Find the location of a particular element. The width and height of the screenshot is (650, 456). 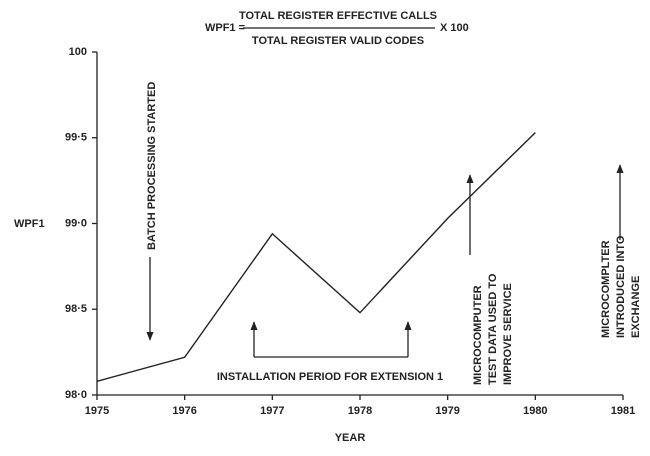

x-tick-label: 1979 is located at coordinates (447, 411).